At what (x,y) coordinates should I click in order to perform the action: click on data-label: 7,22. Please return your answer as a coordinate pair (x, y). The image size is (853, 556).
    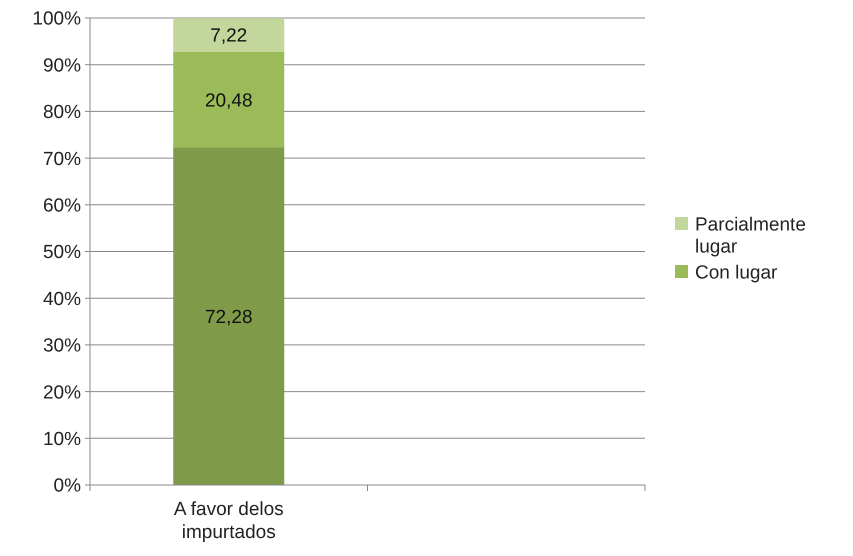
    Looking at the image, I should click on (229, 36).